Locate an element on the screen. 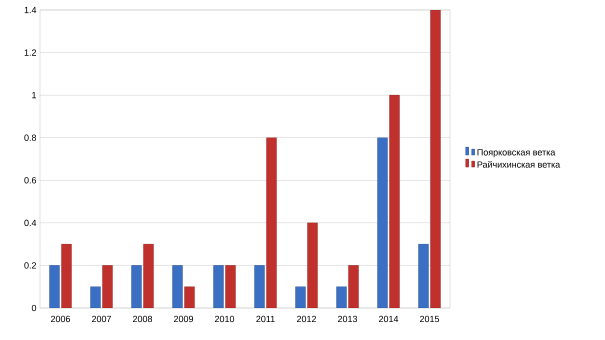  y-tick-label: 0.8 is located at coordinates (30, 137).